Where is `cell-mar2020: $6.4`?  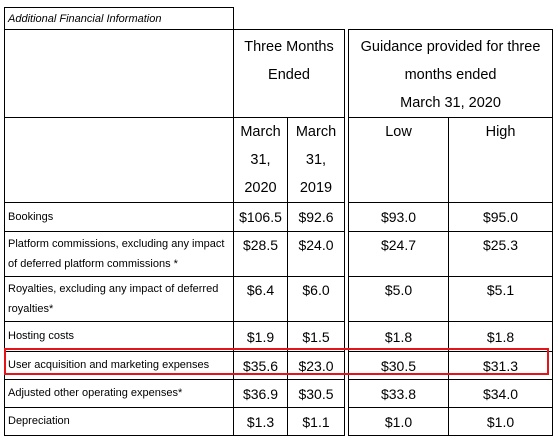 cell-mar2020: $6.4 is located at coordinates (260, 299).